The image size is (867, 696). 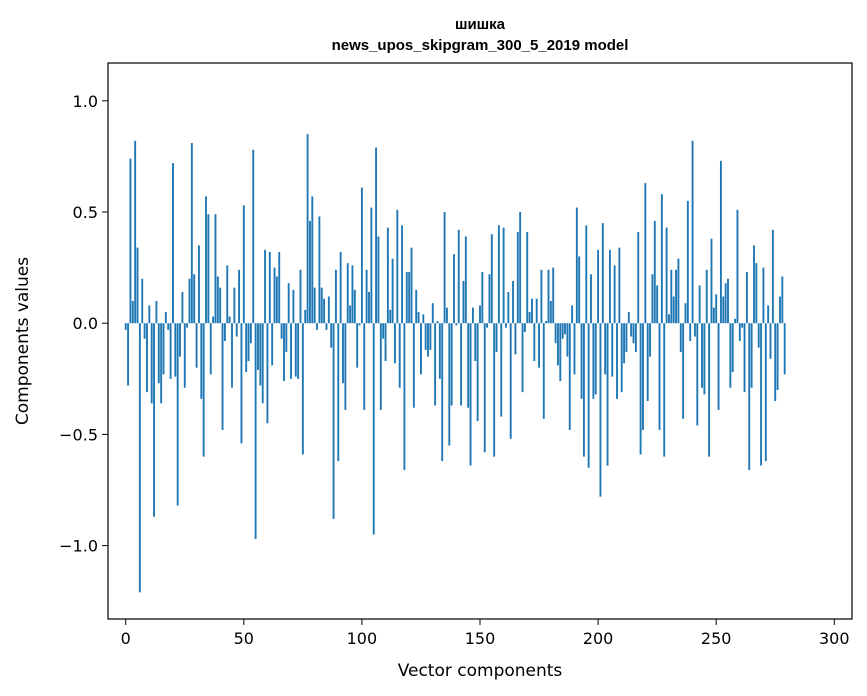 I want to click on x-axis-label: Vector components, so click(x=480, y=671).